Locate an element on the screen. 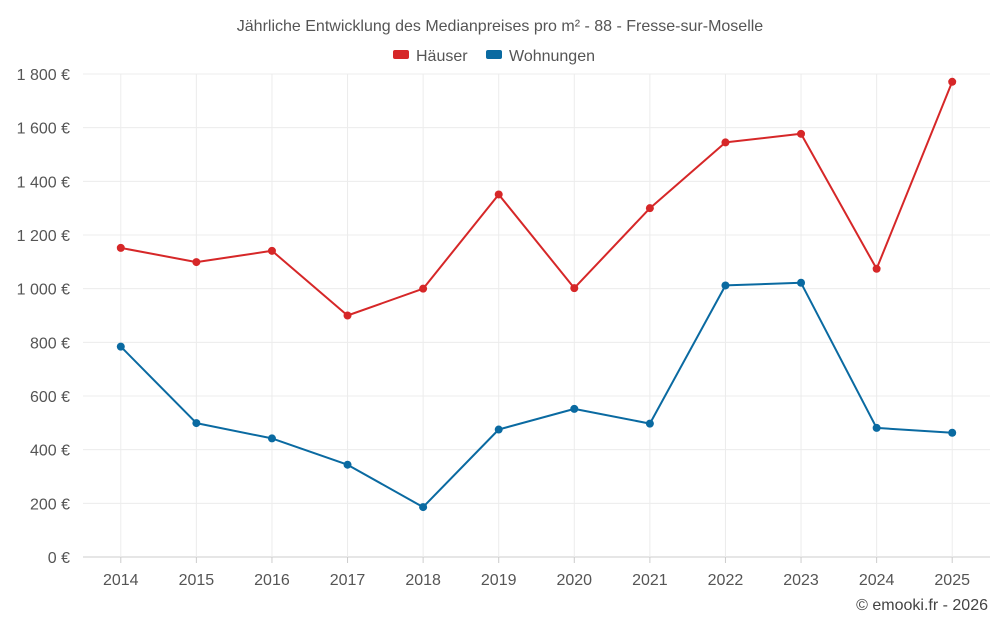 The width and height of the screenshot is (1000, 630). y-tick-label: 0 € is located at coordinates (59, 558).